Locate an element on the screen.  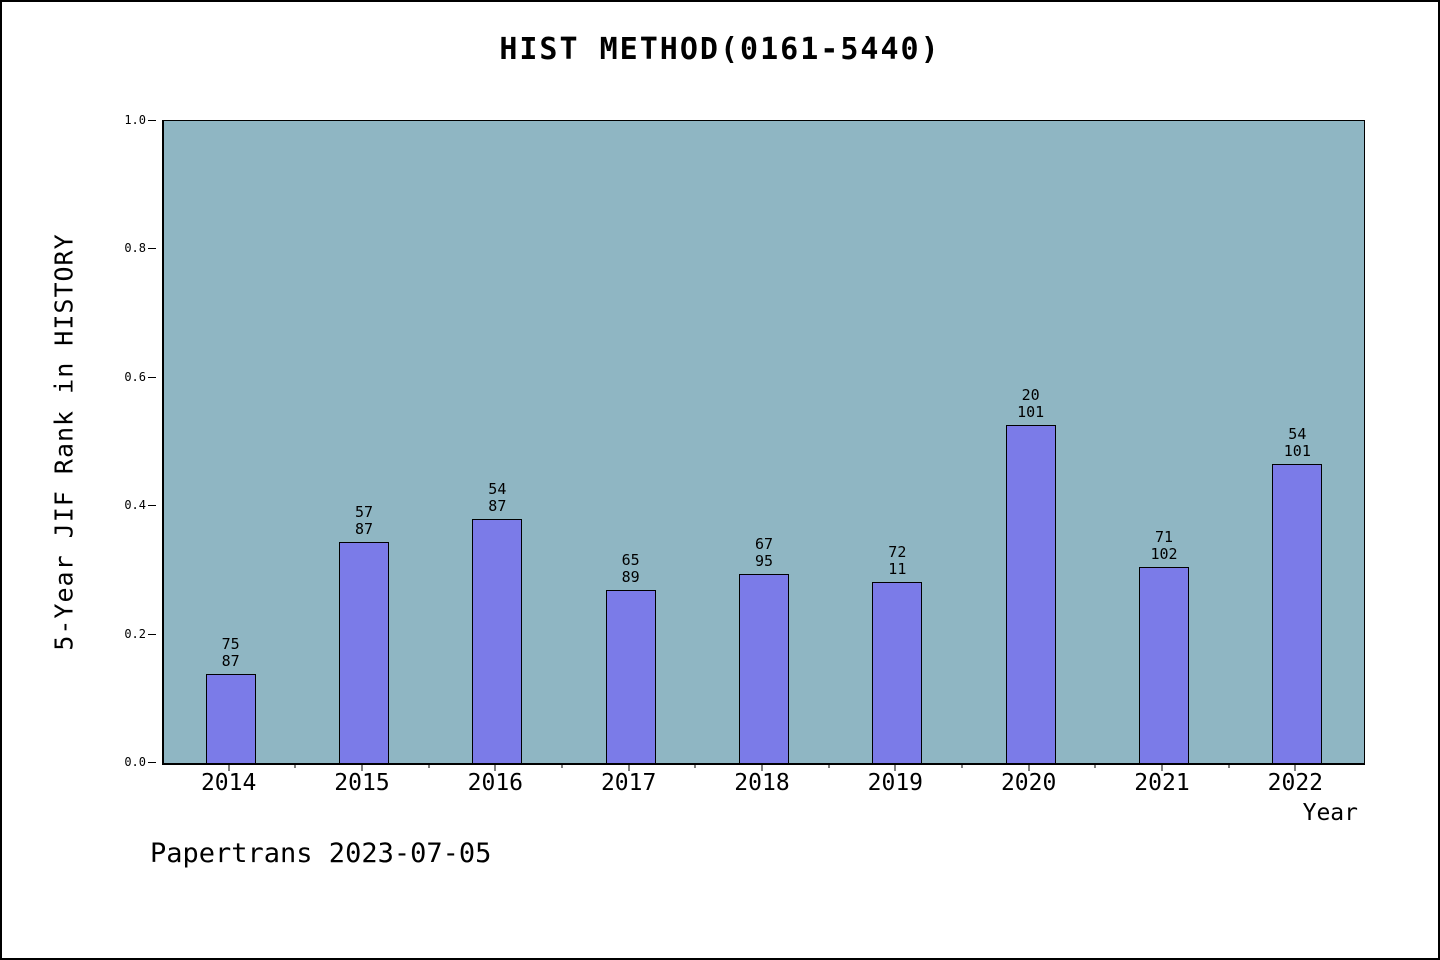
chart-title: HIST METHOD(0161-5440) is located at coordinates (720, 49).